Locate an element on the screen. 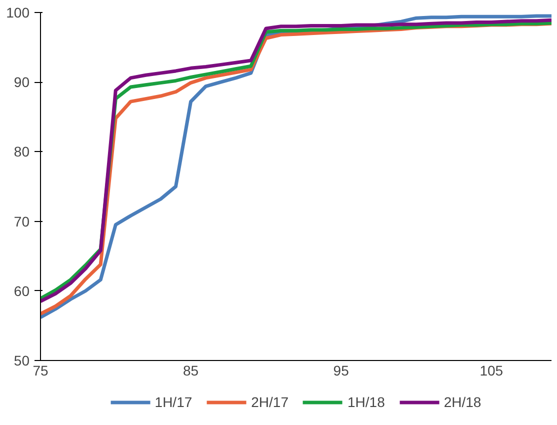 This screenshot has width=557, height=425. x-tick-label: 85 is located at coordinates (191, 370).